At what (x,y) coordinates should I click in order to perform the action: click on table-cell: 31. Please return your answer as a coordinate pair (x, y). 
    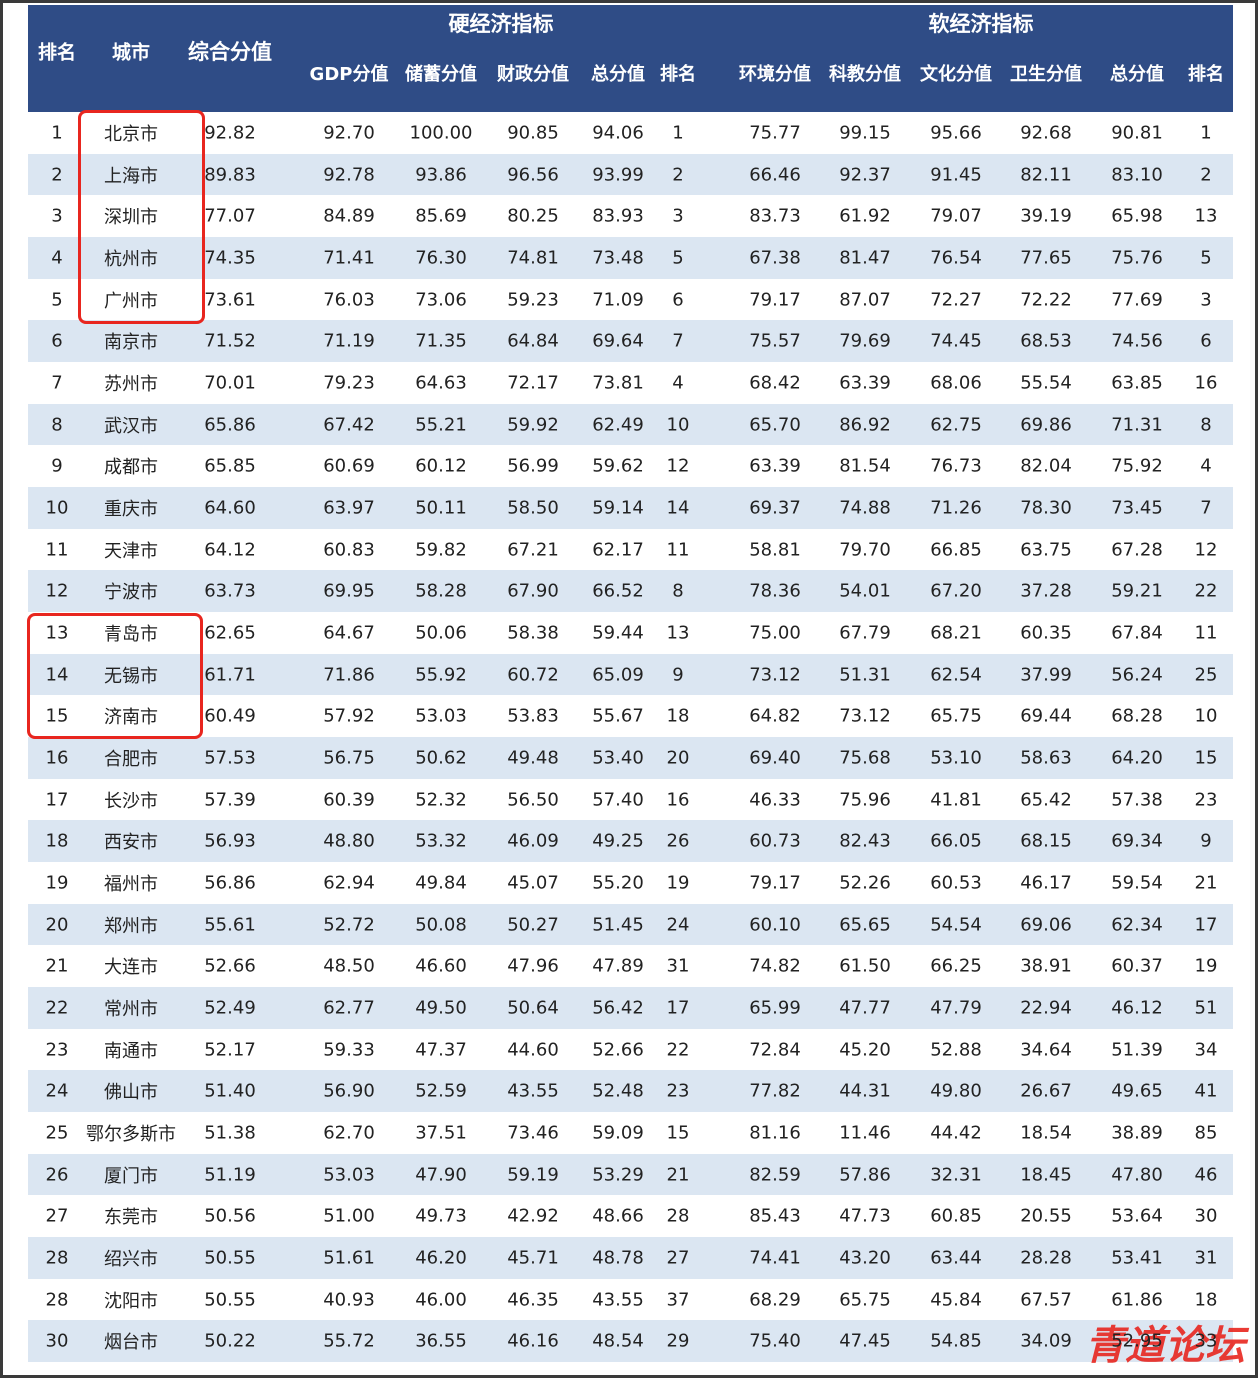
    Looking at the image, I should click on (1206, 1258).